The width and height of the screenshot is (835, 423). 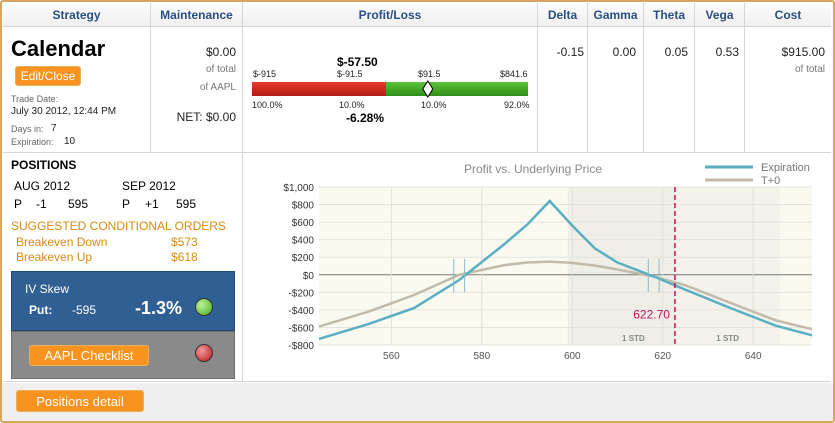 What do you see at coordinates (676, 52) in the screenshot?
I see `theta-value: 0.05` at bounding box center [676, 52].